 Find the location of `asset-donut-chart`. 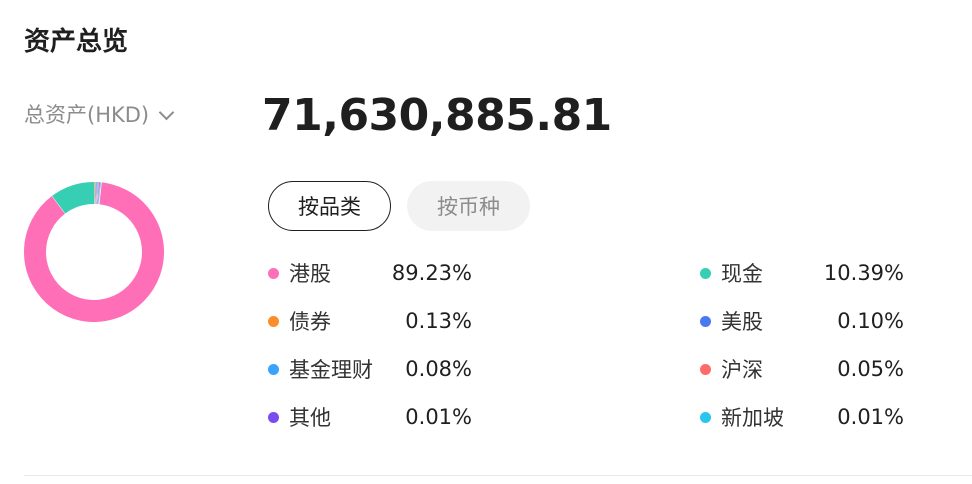

asset-donut-chart is located at coordinates (94, 252).